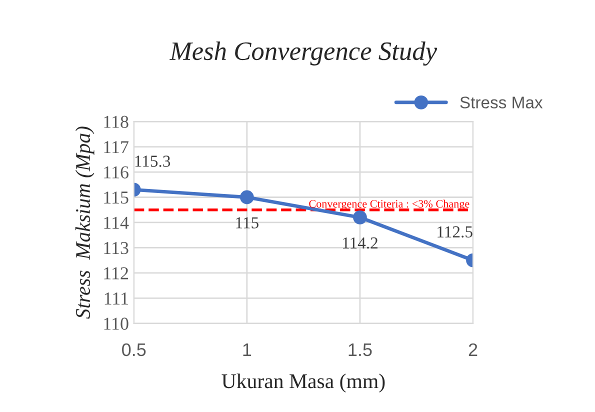  Describe the element at coordinates (247, 350) in the screenshot. I see `x-tick-label: 1` at that location.